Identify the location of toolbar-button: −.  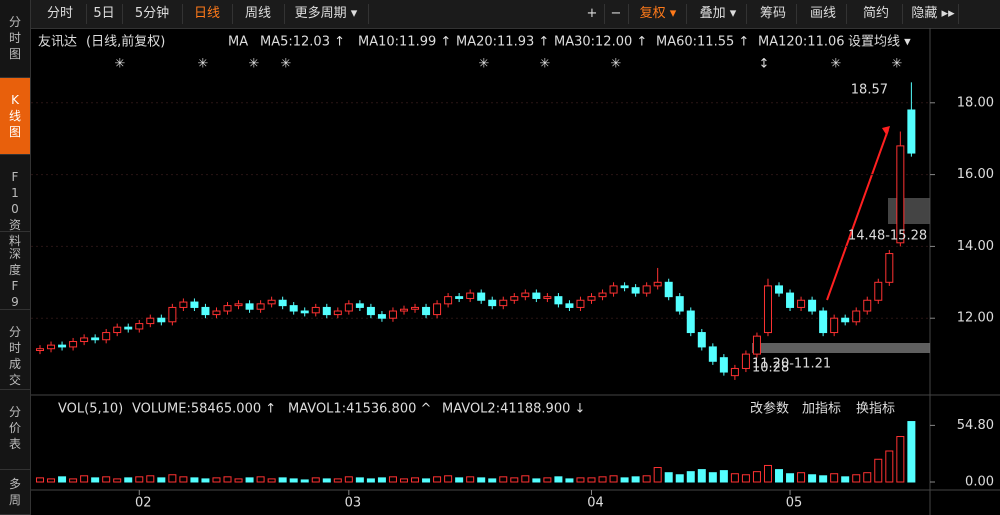
(616, 14).